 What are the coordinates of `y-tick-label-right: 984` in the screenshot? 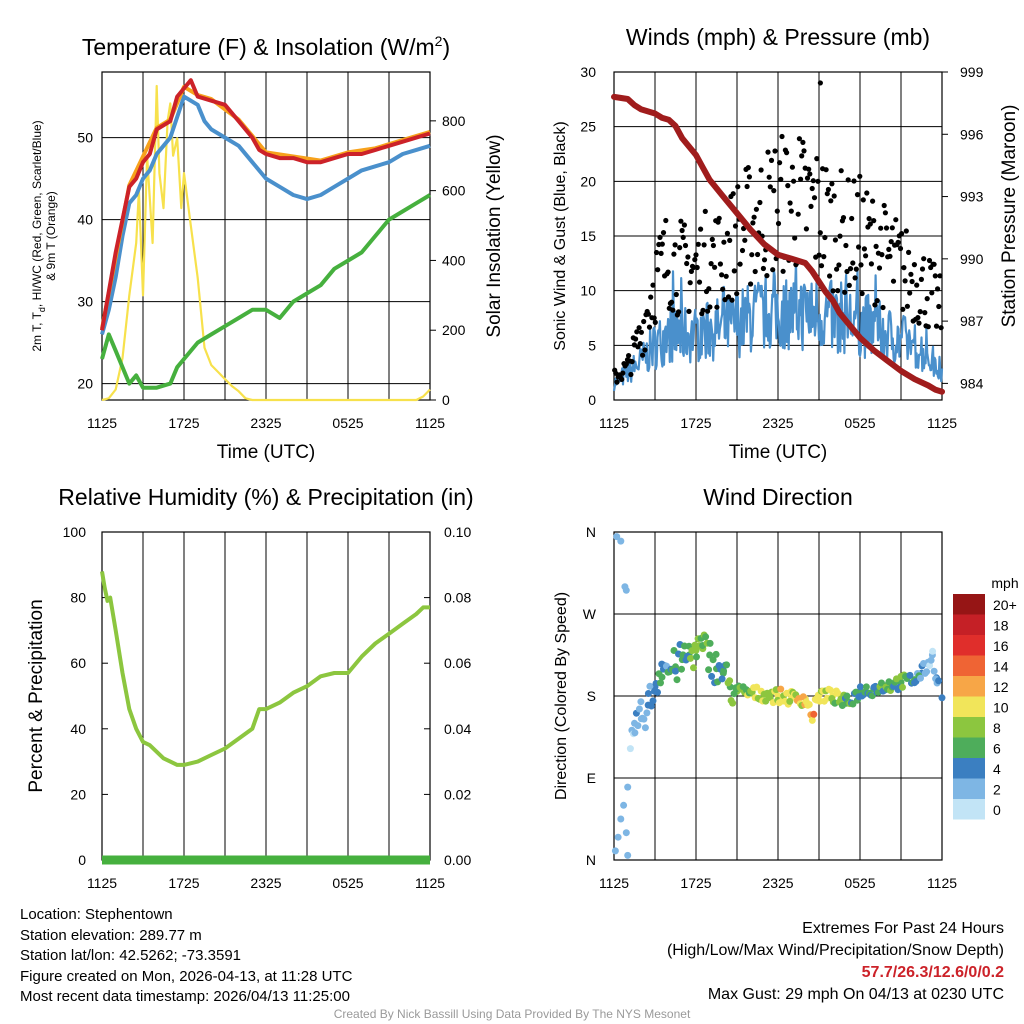 It's located at (972, 383).